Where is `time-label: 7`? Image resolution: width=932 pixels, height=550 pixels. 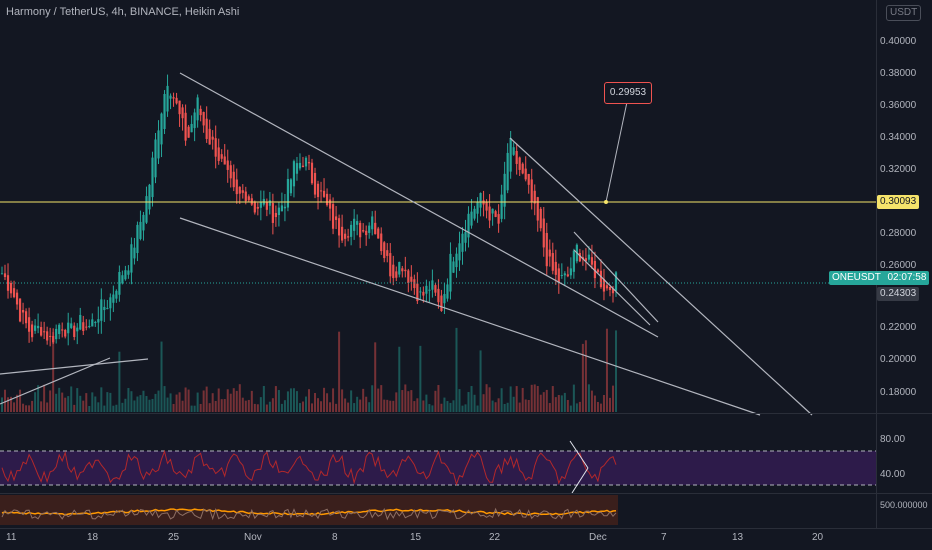
time-label: 7 is located at coordinates (664, 537).